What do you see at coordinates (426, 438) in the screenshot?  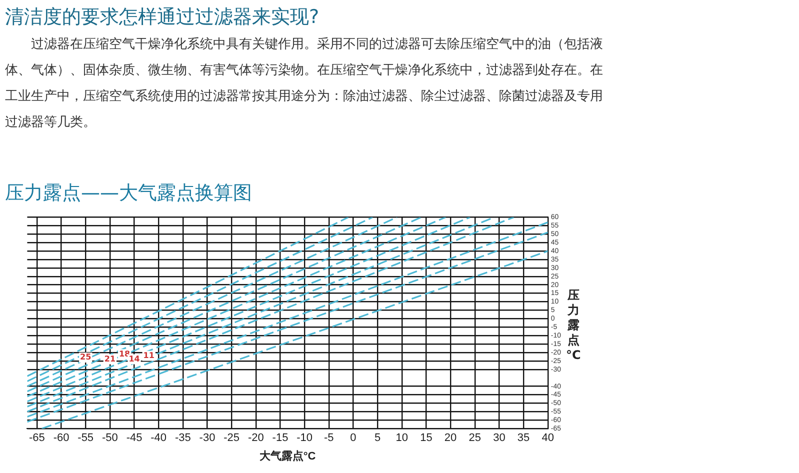 I see `x-tick-label: 15` at bounding box center [426, 438].